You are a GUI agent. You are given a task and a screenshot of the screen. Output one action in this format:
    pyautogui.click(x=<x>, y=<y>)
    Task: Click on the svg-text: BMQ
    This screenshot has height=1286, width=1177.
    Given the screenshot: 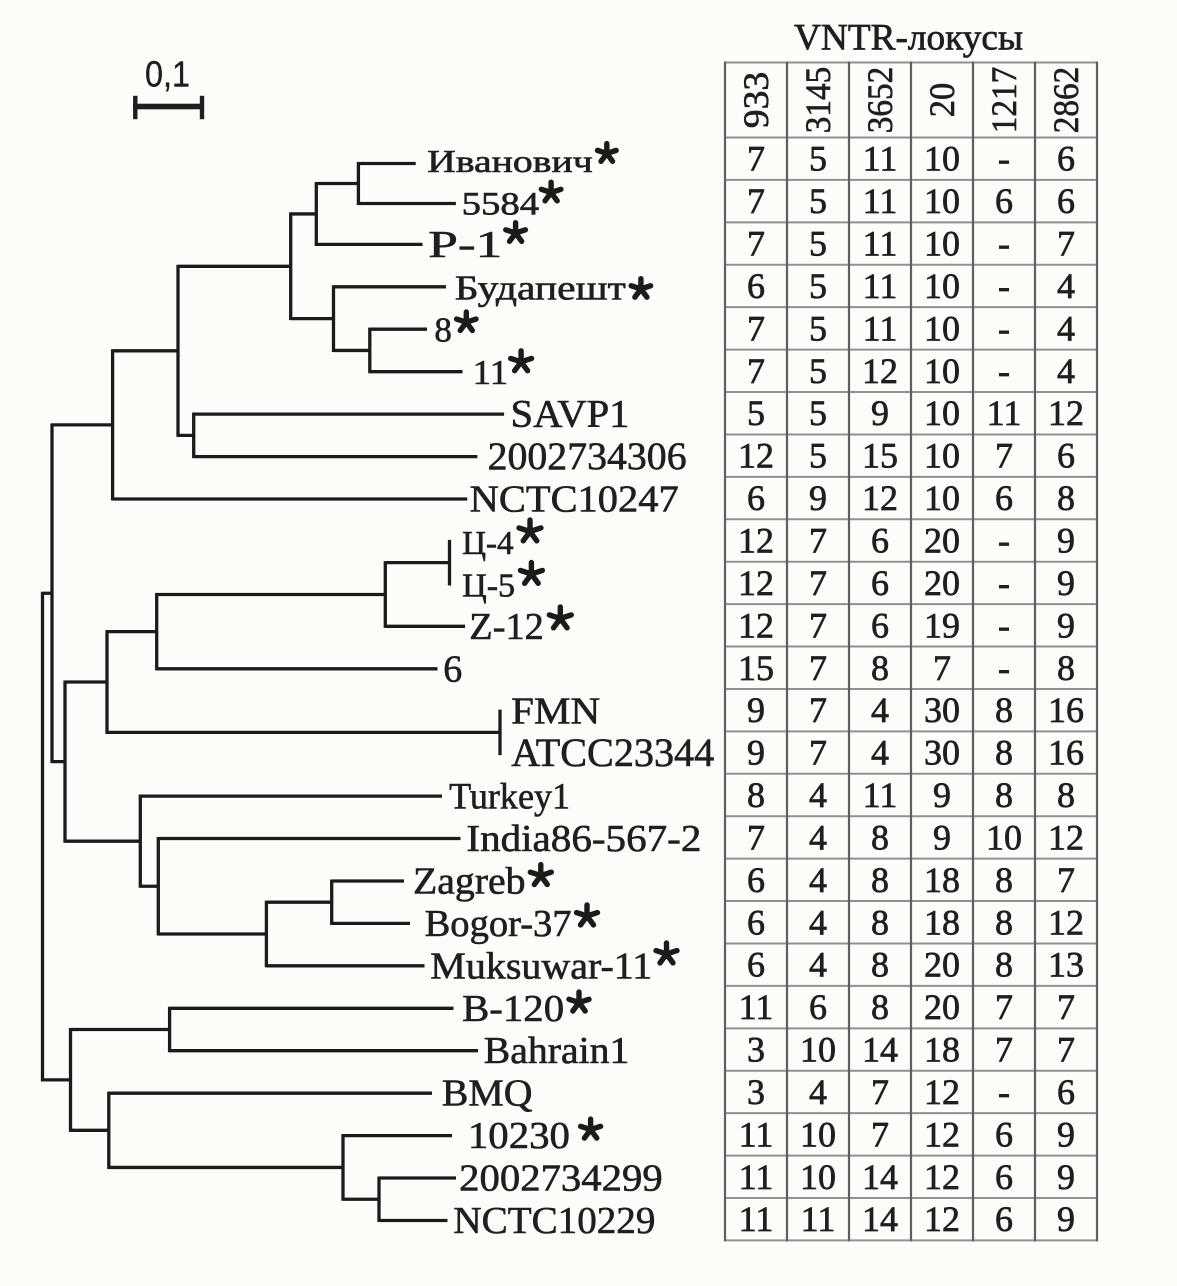 What is the action you would take?
    pyautogui.click(x=487, y=1094)
    